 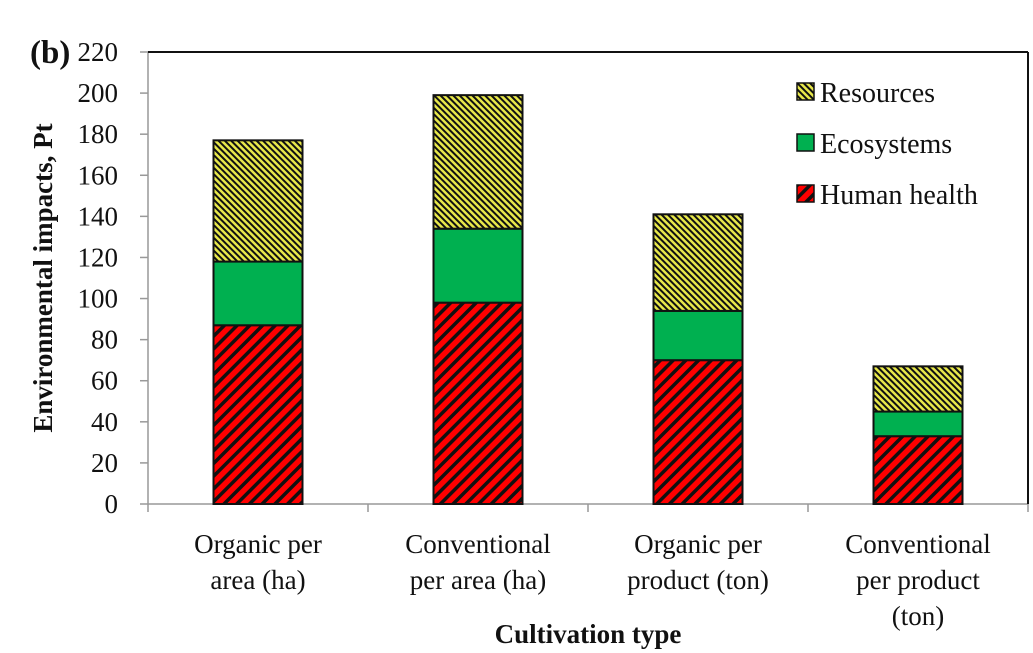 I want to click on x-tick-label-line: area (ha), so click(x=257, y=580).